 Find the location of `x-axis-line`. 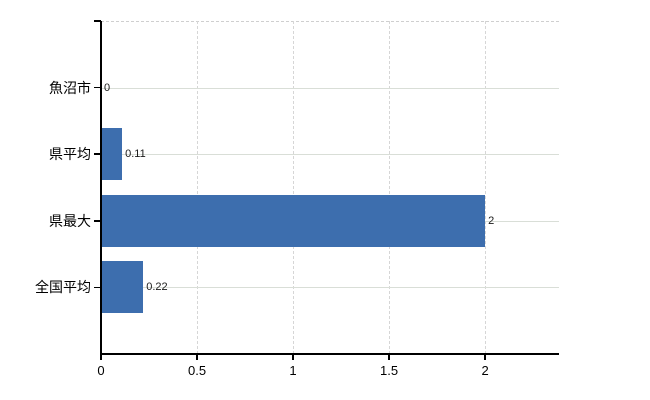

x-axis-line is located at coordinates (329, 354).